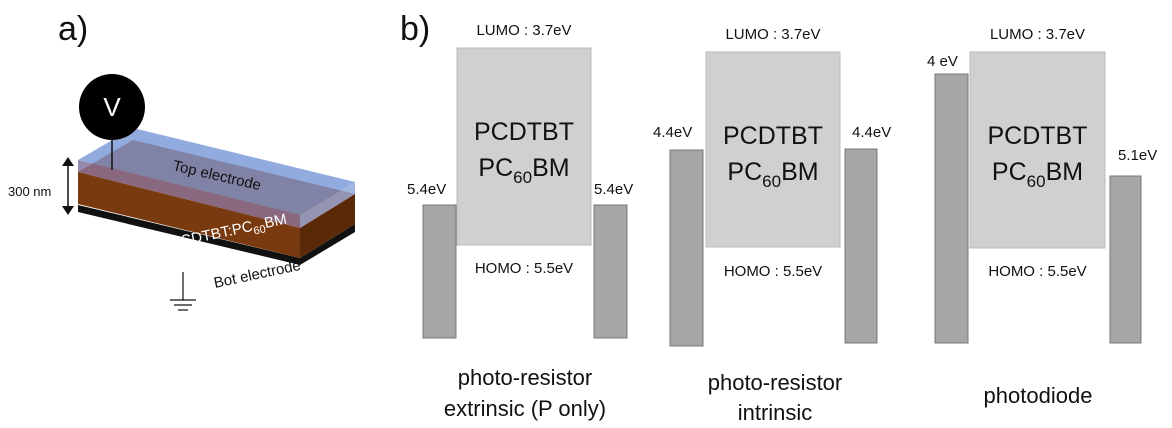 The image size is (1172, 428). I want to click on caption: photodiode, so click(1038, 395).